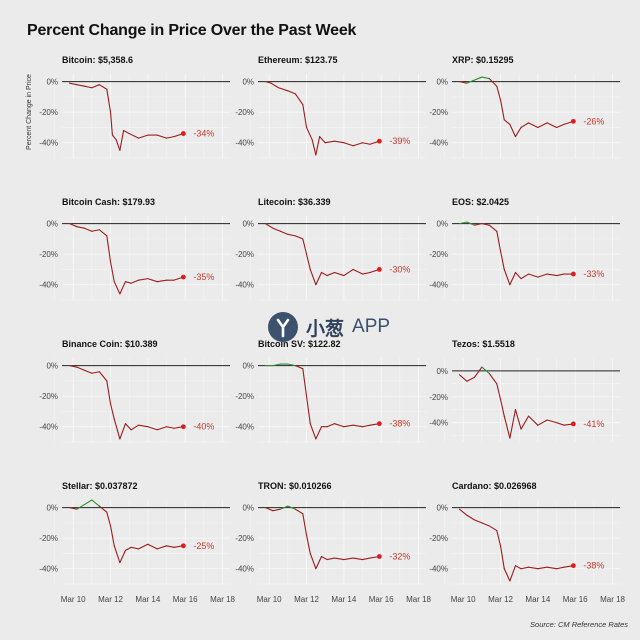  Describe the element at coordinates (381, 599) in the screenshot. I see `x-tick-label: Mar 16` at that location.